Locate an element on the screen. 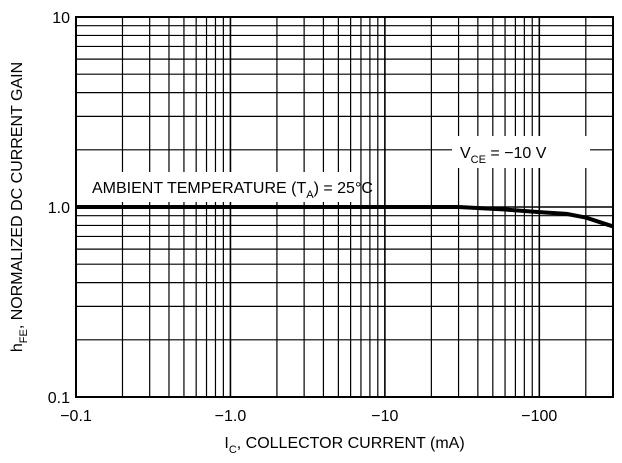  y-tick-label: 1.0 is located at coordinates (59, 208).